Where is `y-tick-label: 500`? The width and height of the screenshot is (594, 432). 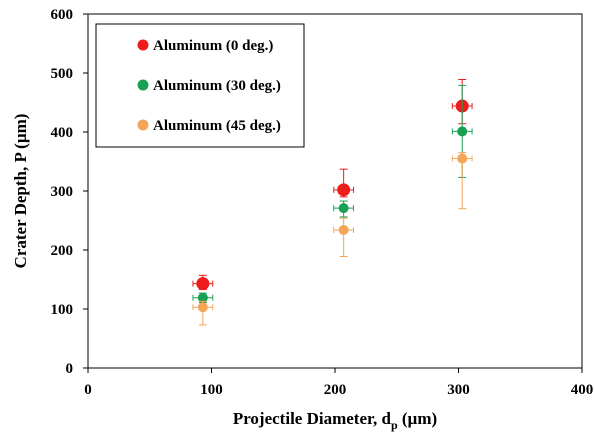 y-tick-label: 500 is located at coordinates (62, 74).